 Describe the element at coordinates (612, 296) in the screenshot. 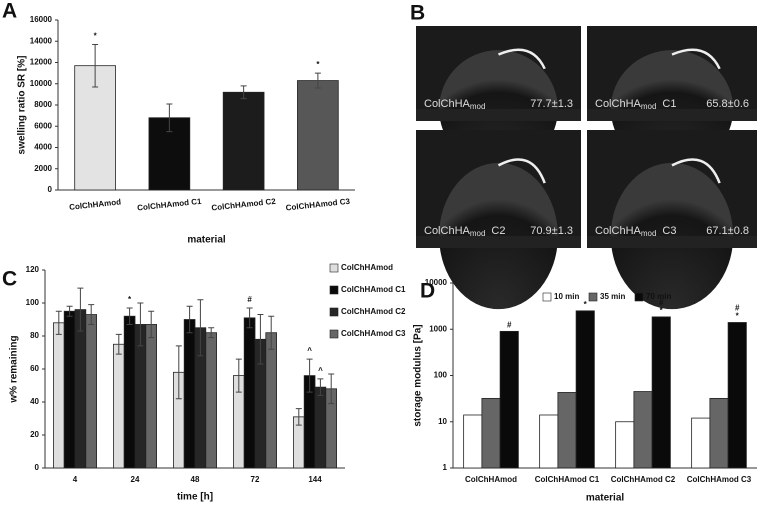

I see `legend-label: 35 min` at that location.